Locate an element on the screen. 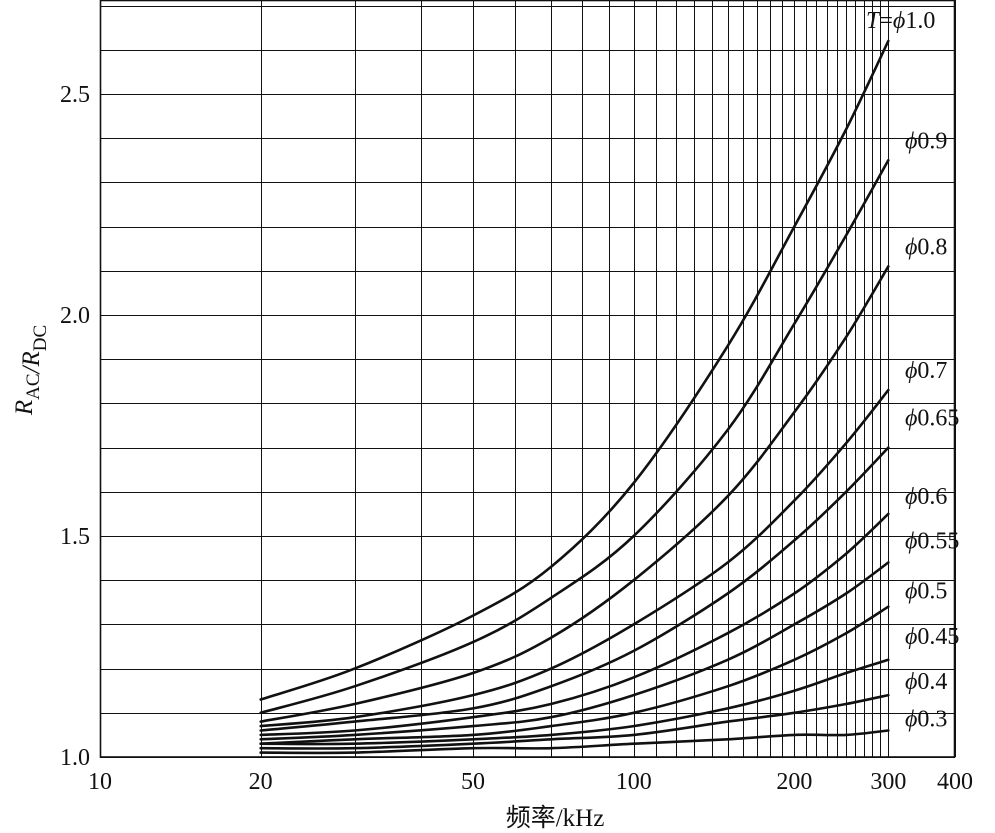 The height and width of the screenshot is (833, 995). y-axis-label-group: RAC/RDC is located at coordinates (31, 370).